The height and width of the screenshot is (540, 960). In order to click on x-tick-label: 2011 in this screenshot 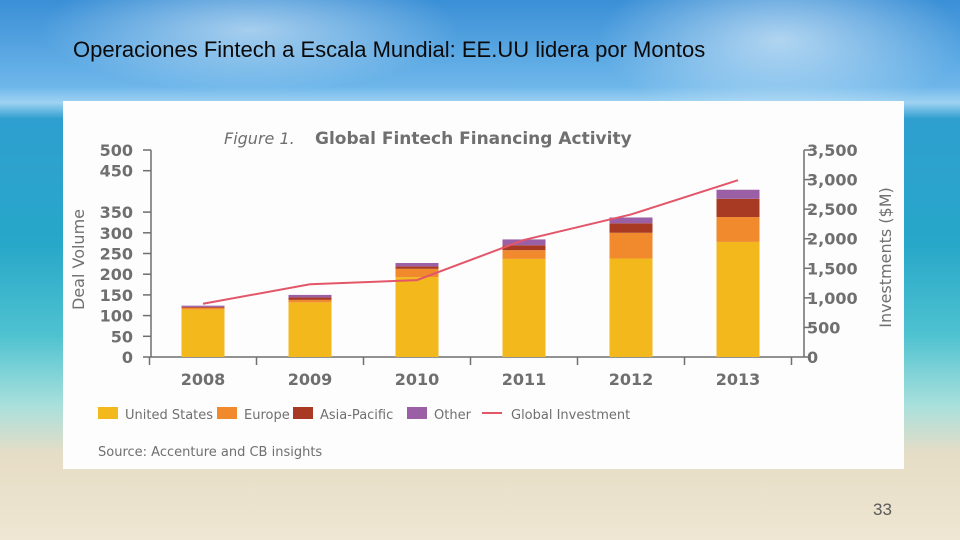, I will do `click(524, 379)`.